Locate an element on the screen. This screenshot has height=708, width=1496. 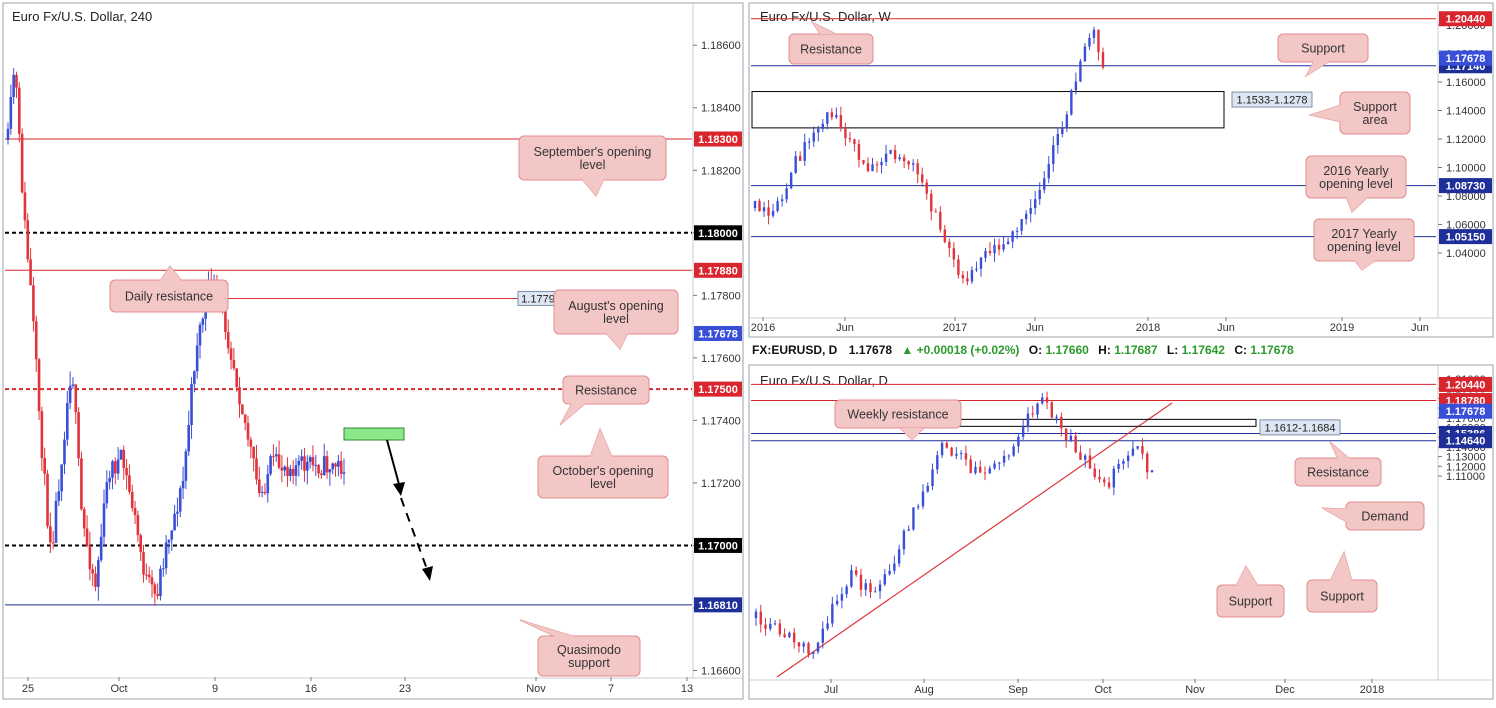
d-callout-text: Support is located at coordinates (1342, 597).